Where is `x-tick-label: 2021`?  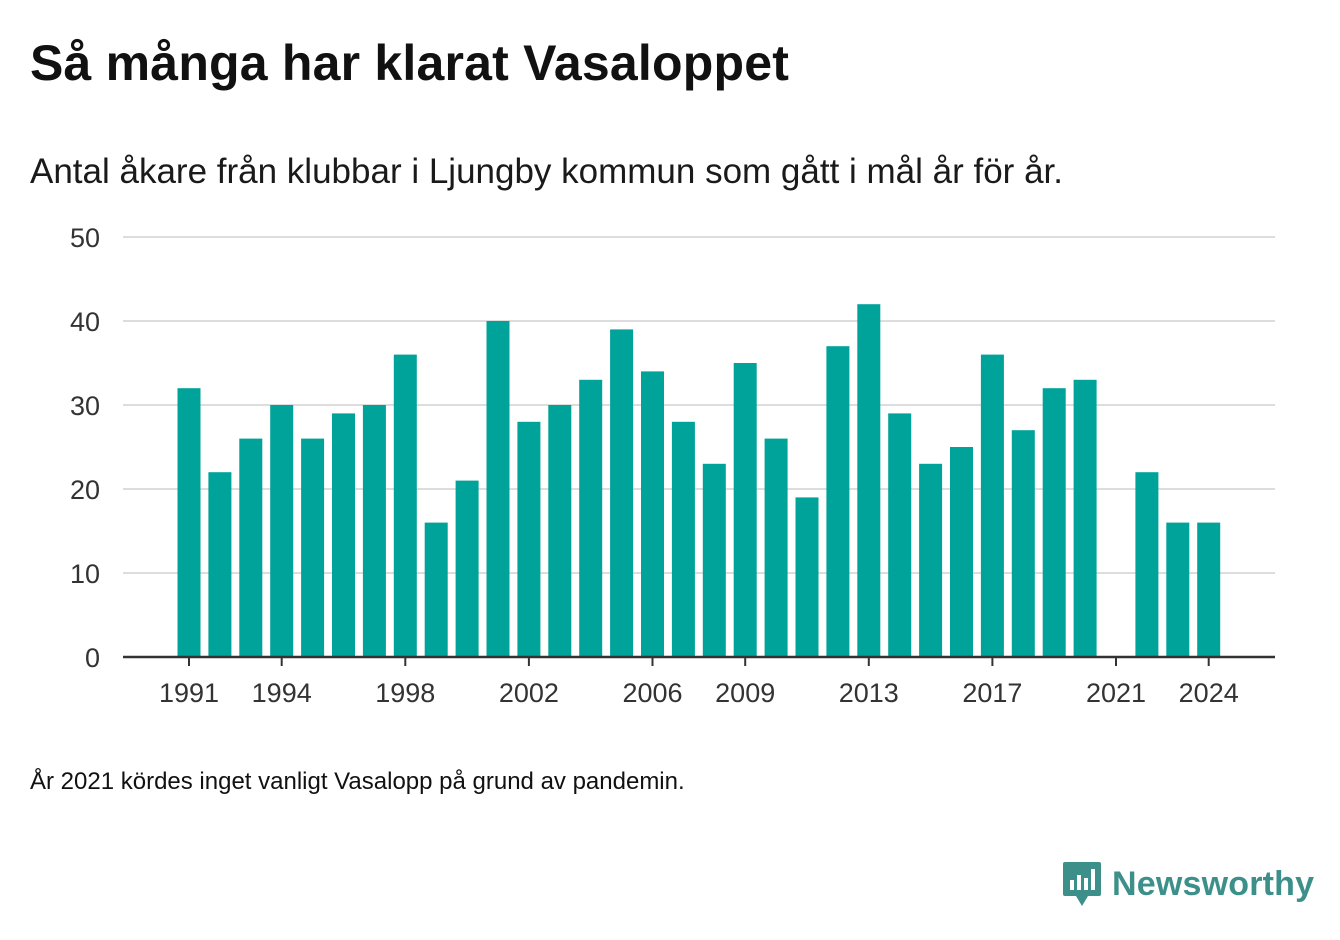 x-tick-label: 2021 is located at coordinates (1116, 693).